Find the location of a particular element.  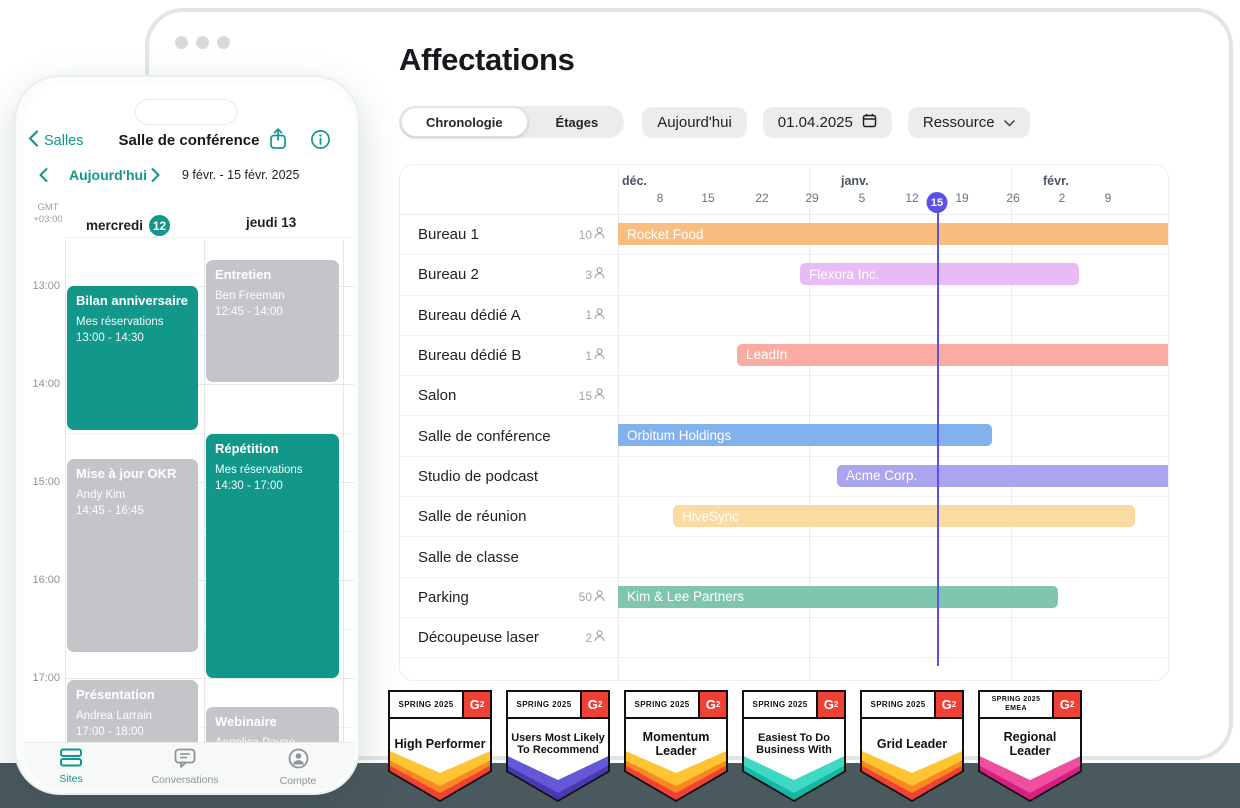

timeline-row: Salle de réunion HiveSync is located at coordinates (784, 517).